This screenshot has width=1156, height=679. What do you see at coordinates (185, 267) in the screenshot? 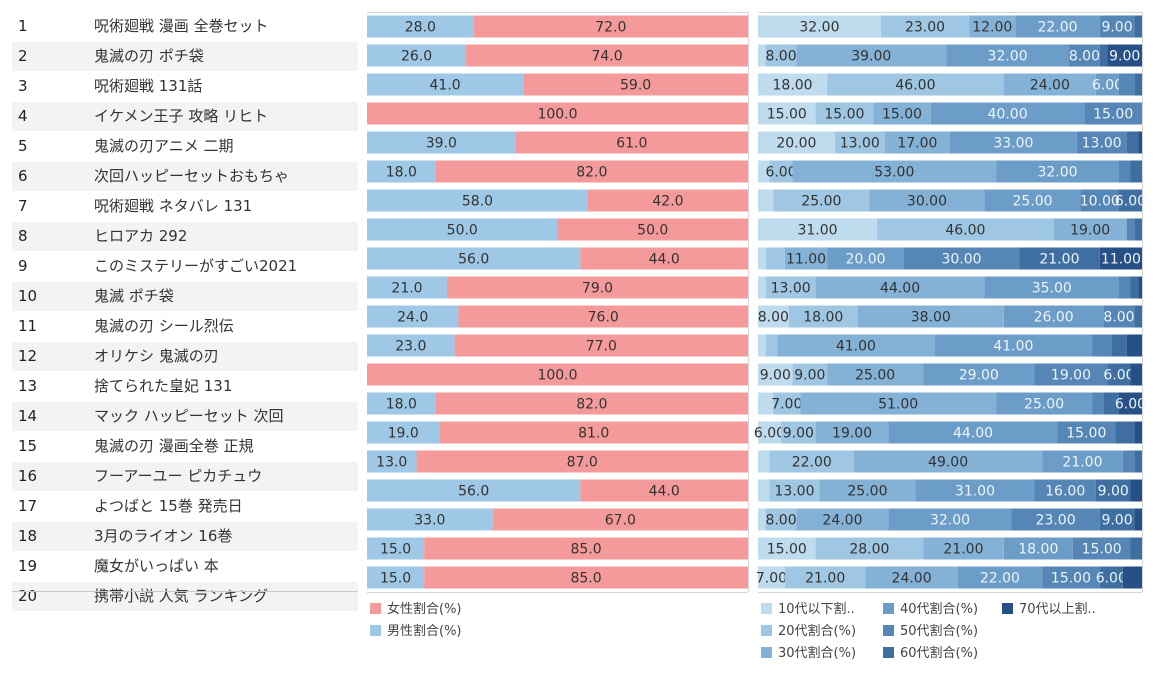
I see `table-row: 9 このミステリーがすごい2021` at bounding box center [185, 267].